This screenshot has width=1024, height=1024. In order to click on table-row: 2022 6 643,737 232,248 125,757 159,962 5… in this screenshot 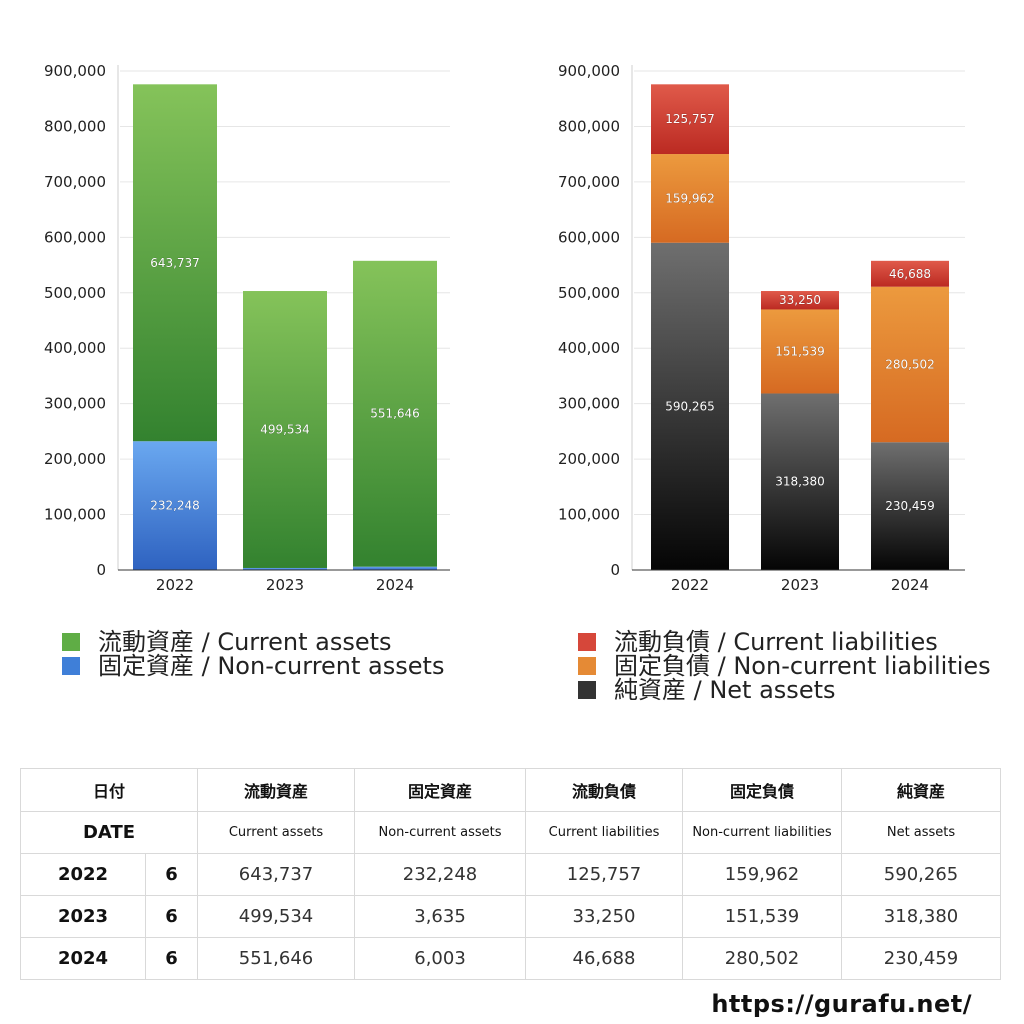, I will do `click(511, 874)`.